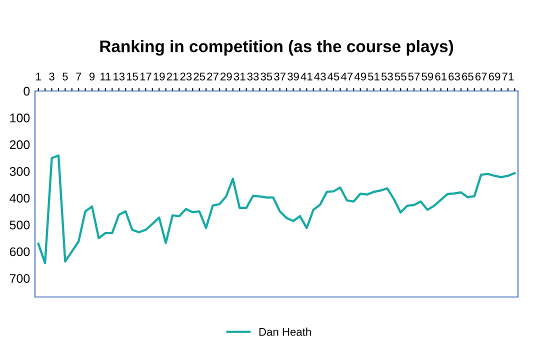  What do you see at coordinates (387, 76) in the screenshot?
I see `x-tick-label: 53` at bounding box center [387, 76].